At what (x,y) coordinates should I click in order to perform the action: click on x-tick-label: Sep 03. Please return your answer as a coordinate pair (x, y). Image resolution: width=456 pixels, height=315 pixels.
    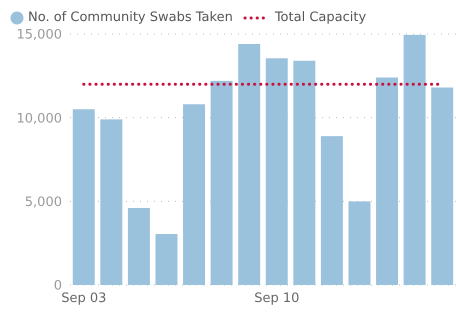
    Looking at the image, I should click on (83, 298).